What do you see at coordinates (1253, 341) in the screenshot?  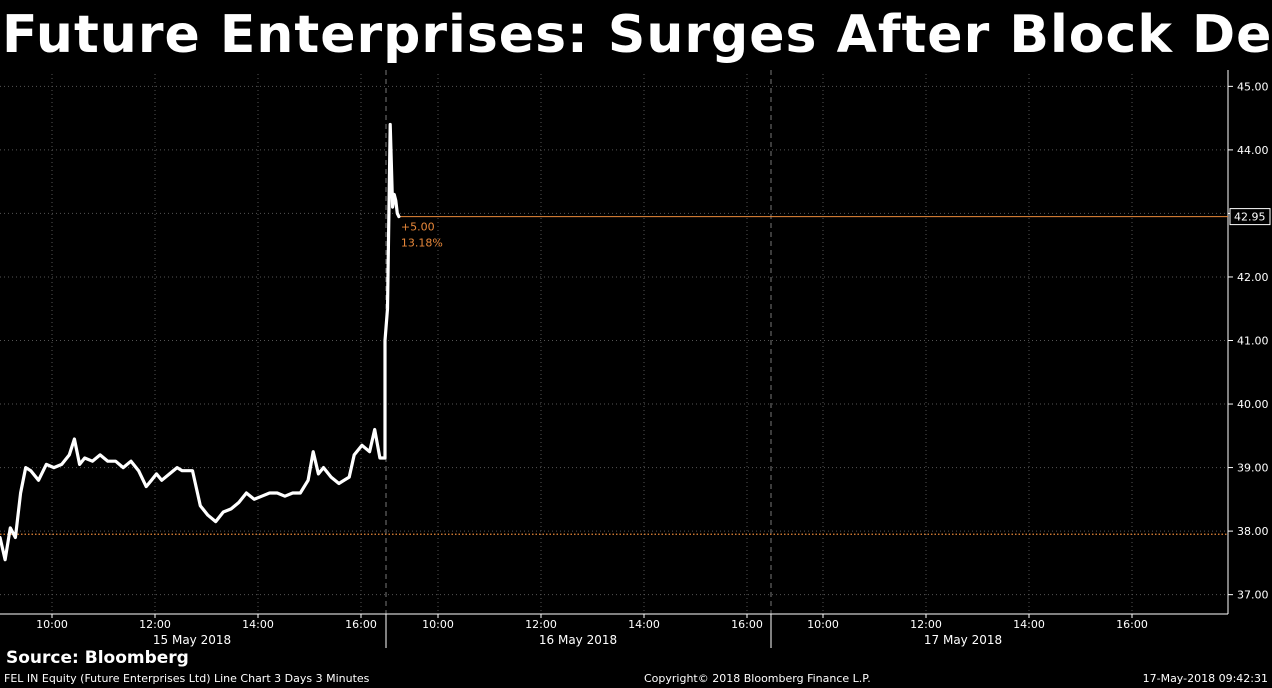 I see `y-tick-label: 41.00` at bounding box center [1253, 341].